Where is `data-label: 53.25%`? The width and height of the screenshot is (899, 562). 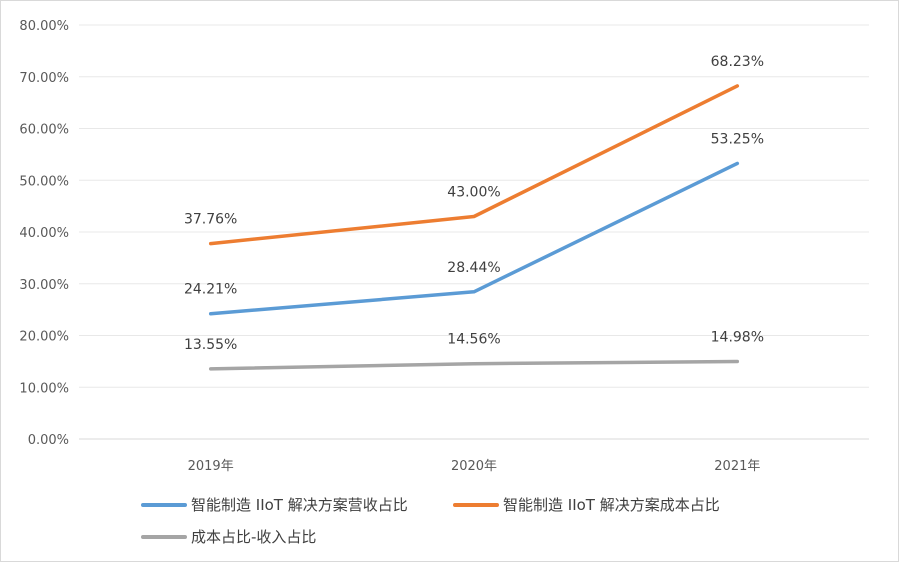
data-label: 53.25% is located at coordinates (737, 139).